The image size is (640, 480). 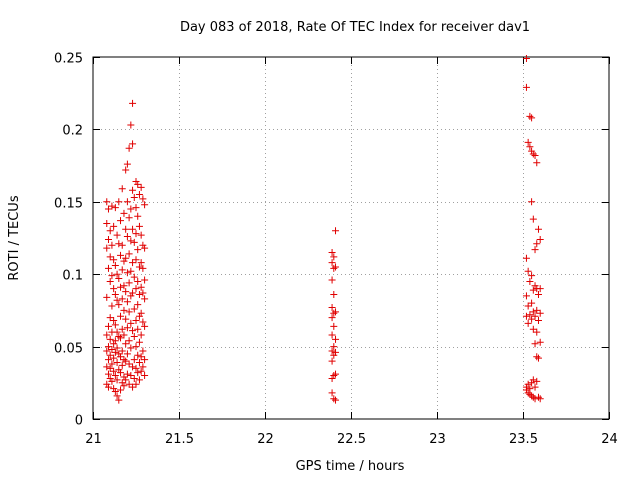 I want to click on x-tick-label: 22.5, so click(x=351, y=439).